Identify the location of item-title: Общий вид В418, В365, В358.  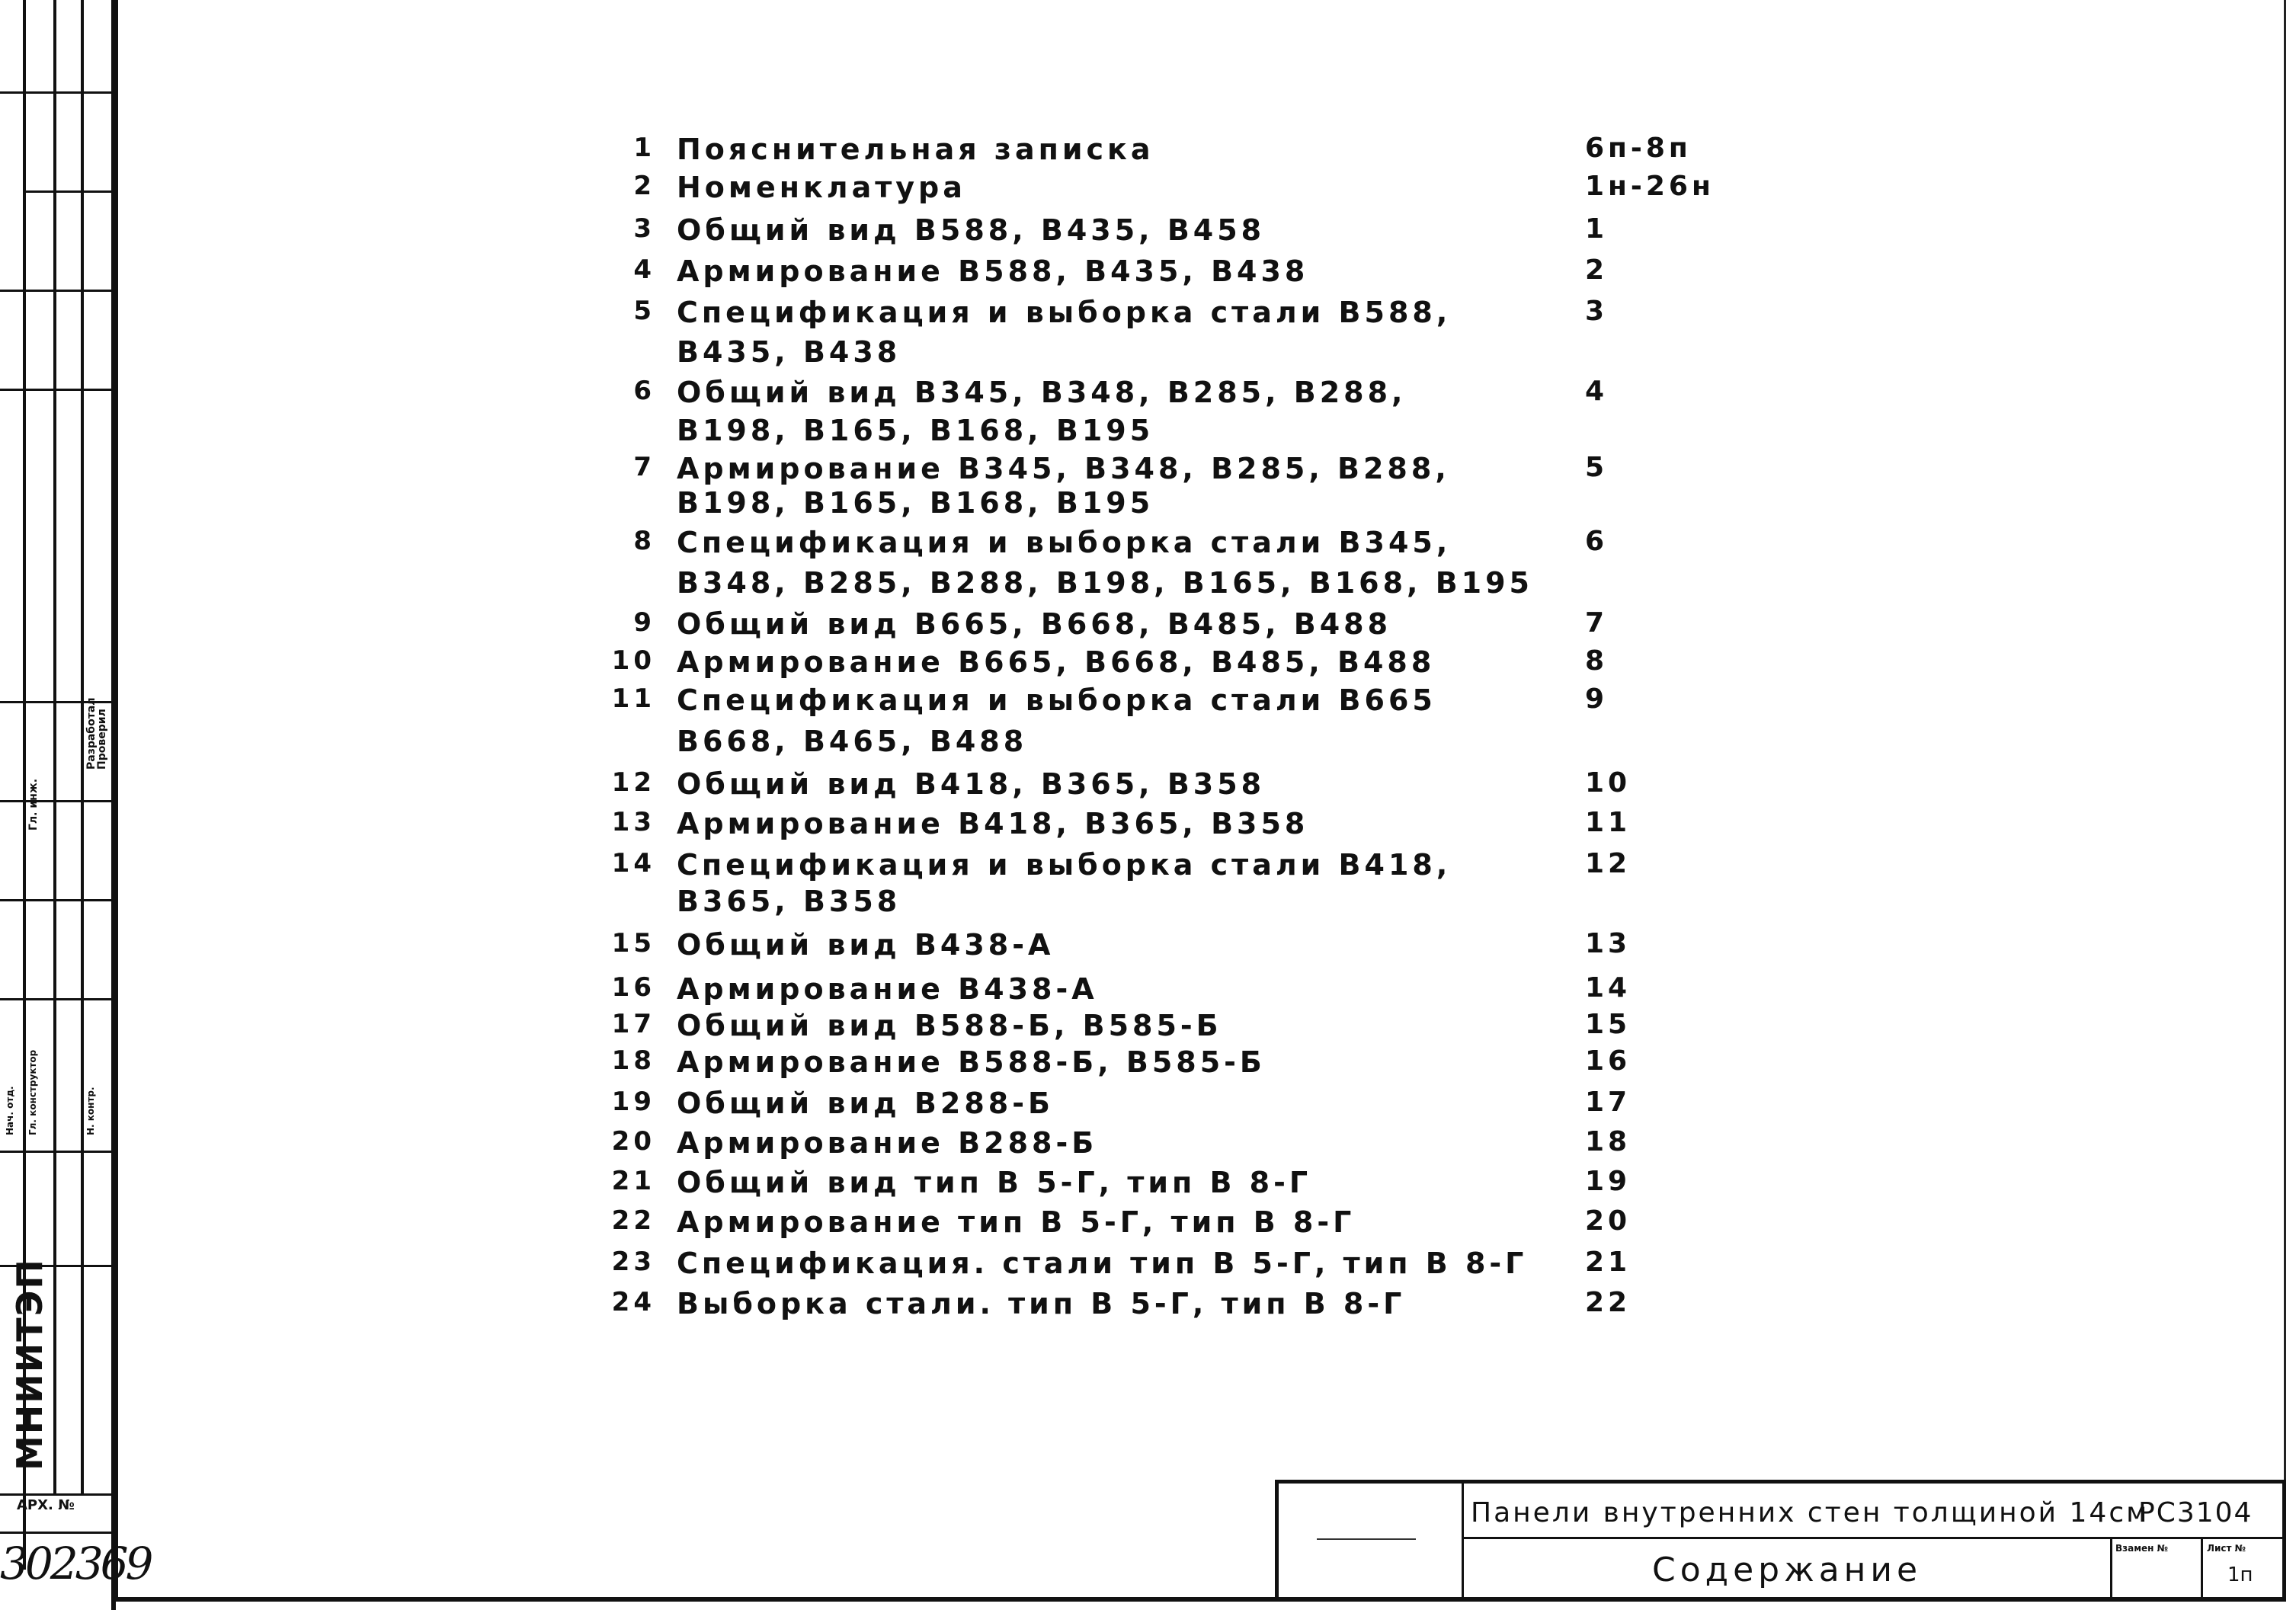
(971, 784).